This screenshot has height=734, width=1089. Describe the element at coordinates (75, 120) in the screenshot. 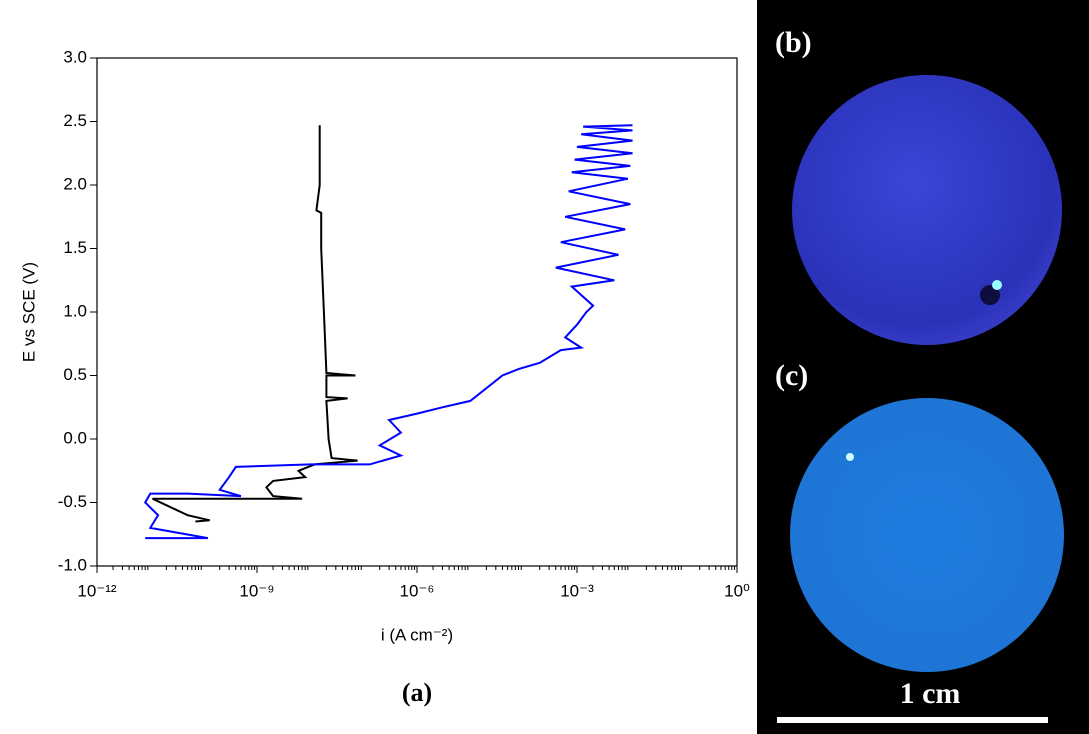

I see `y-tick-label: 2.5` at that location.